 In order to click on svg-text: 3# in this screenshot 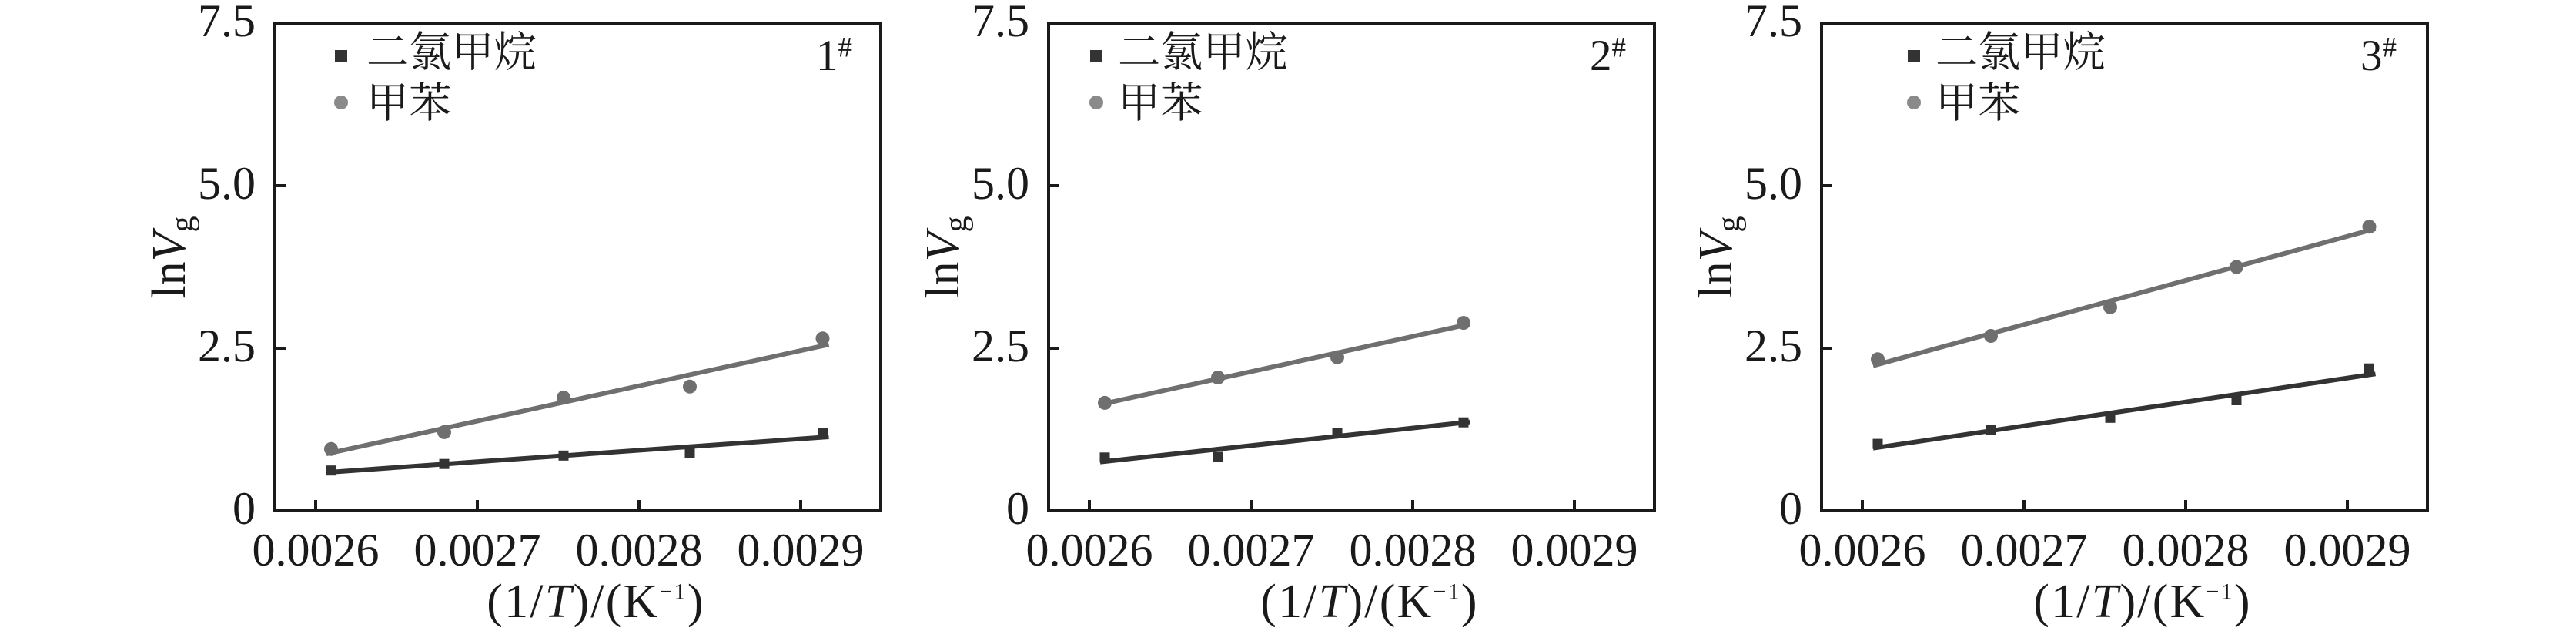, I will do `click(2379, 56)`.